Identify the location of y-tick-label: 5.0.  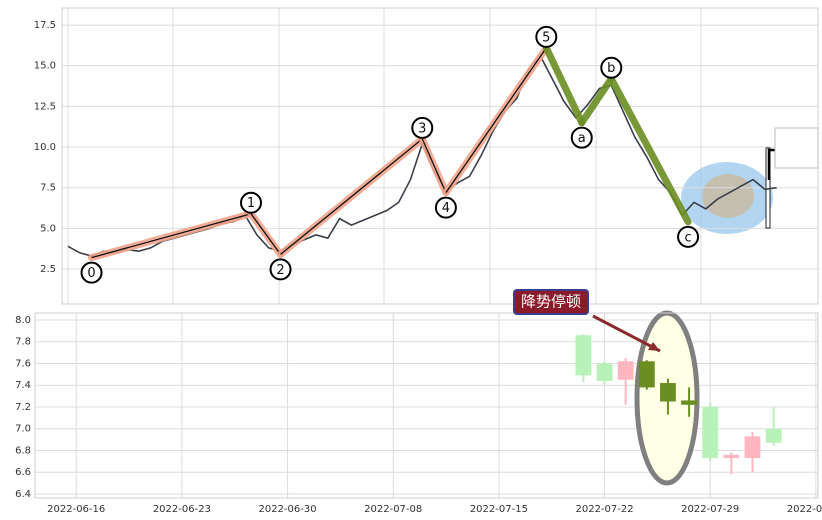
(48, 228).